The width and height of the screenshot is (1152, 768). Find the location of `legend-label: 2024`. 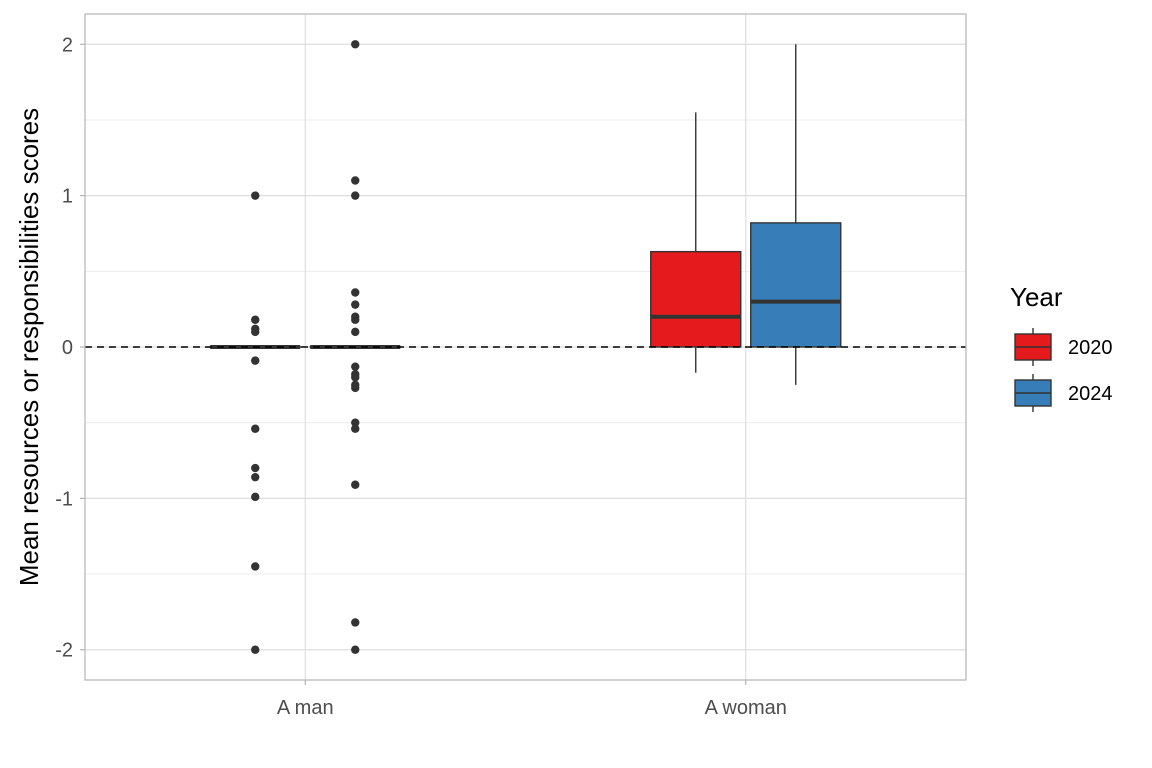

legend-label: 2024 is located at coordinates (1090, 394).